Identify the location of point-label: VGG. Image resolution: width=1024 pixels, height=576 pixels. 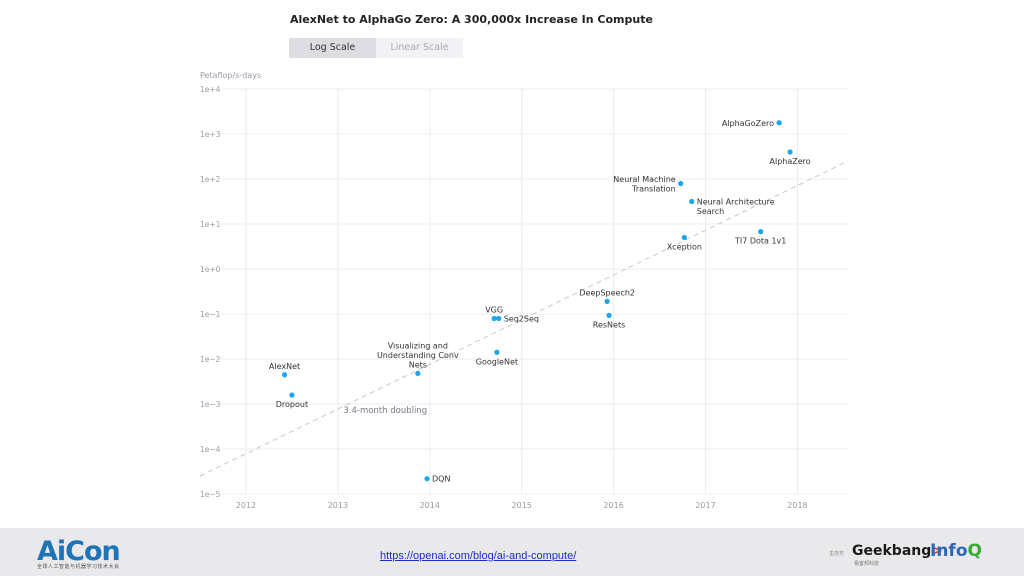
(494, 310).